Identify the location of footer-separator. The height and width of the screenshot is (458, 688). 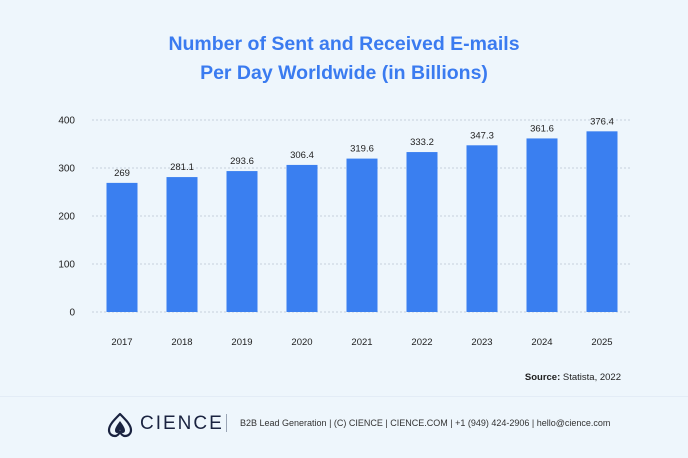
(226, 423).